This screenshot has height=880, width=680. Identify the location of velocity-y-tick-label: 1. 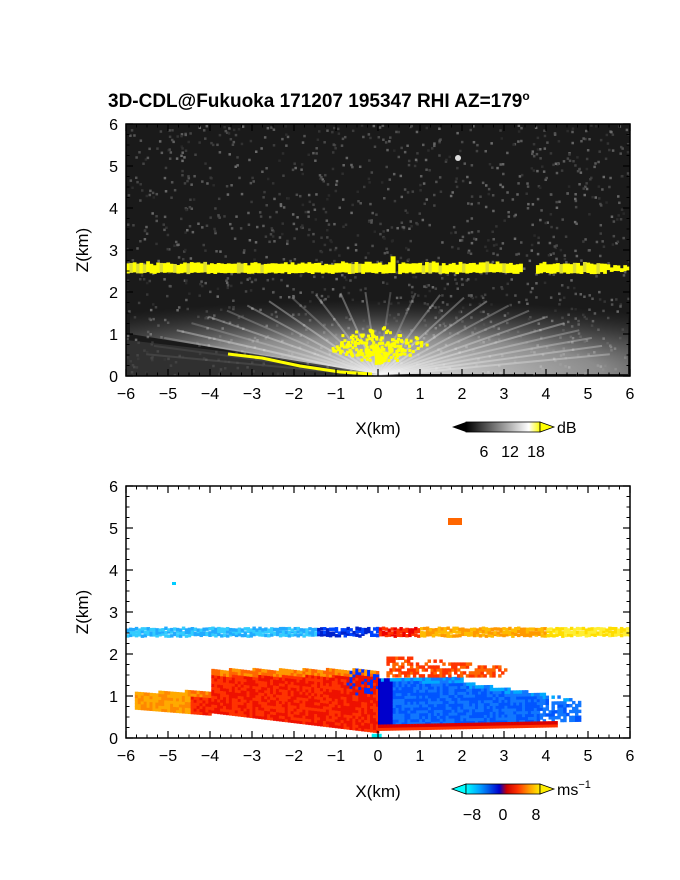
(113, 697).